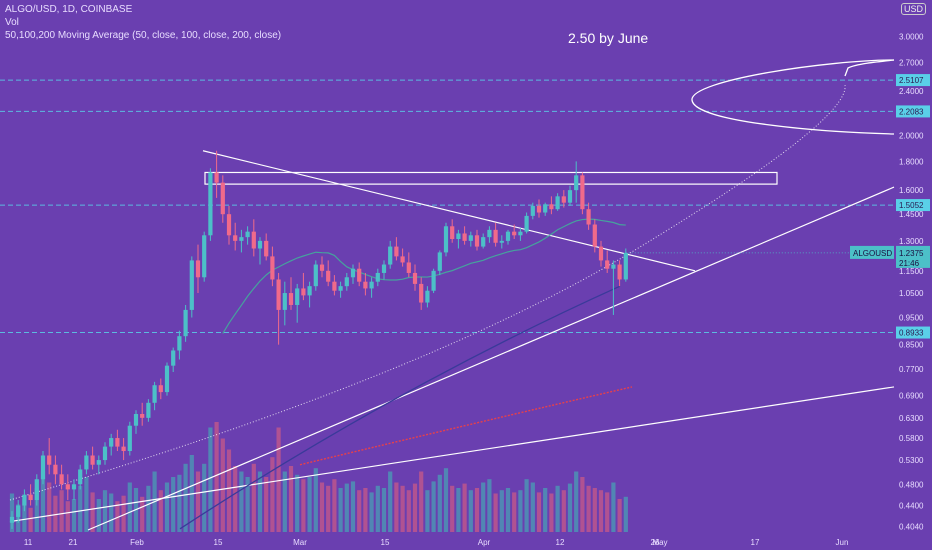 The width and height of the screenshot is (932, 550). Describe the element at coordinates (608, 38) in the screenshot. I see `annotation-text: 2.50 by June` at that location.